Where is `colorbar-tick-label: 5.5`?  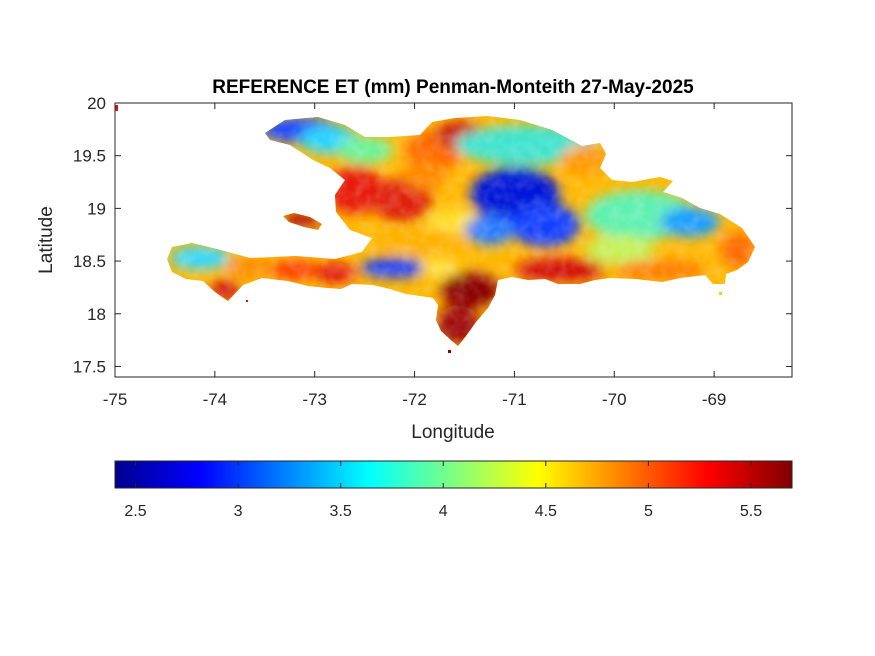 colorbar-tick-label: 5.5 is located at coordinates (751, 511).